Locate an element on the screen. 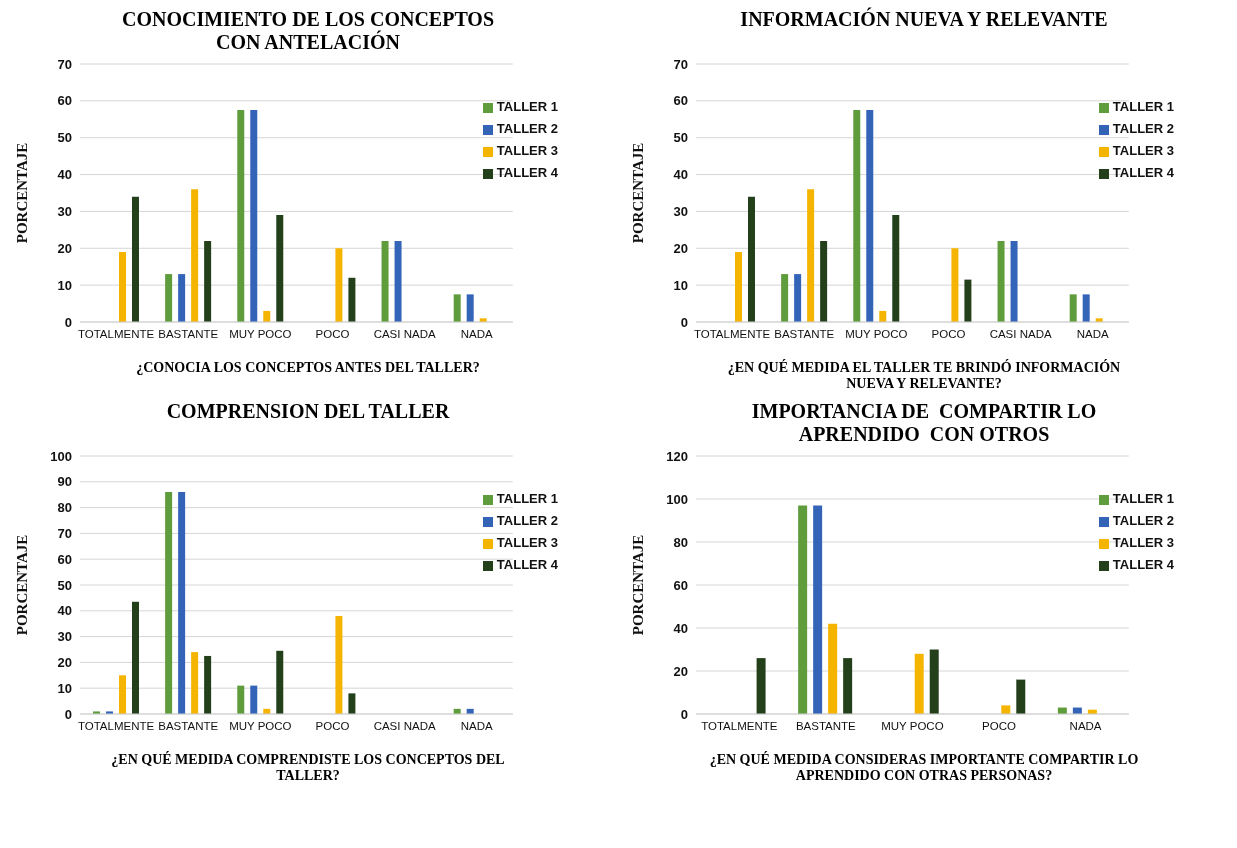  x-axis-title: ¿EN QUÉ MEDIDA COMPRENDISTE LOS CONCEPTOS DEL TALLER? is located at coordinates (308, 768).